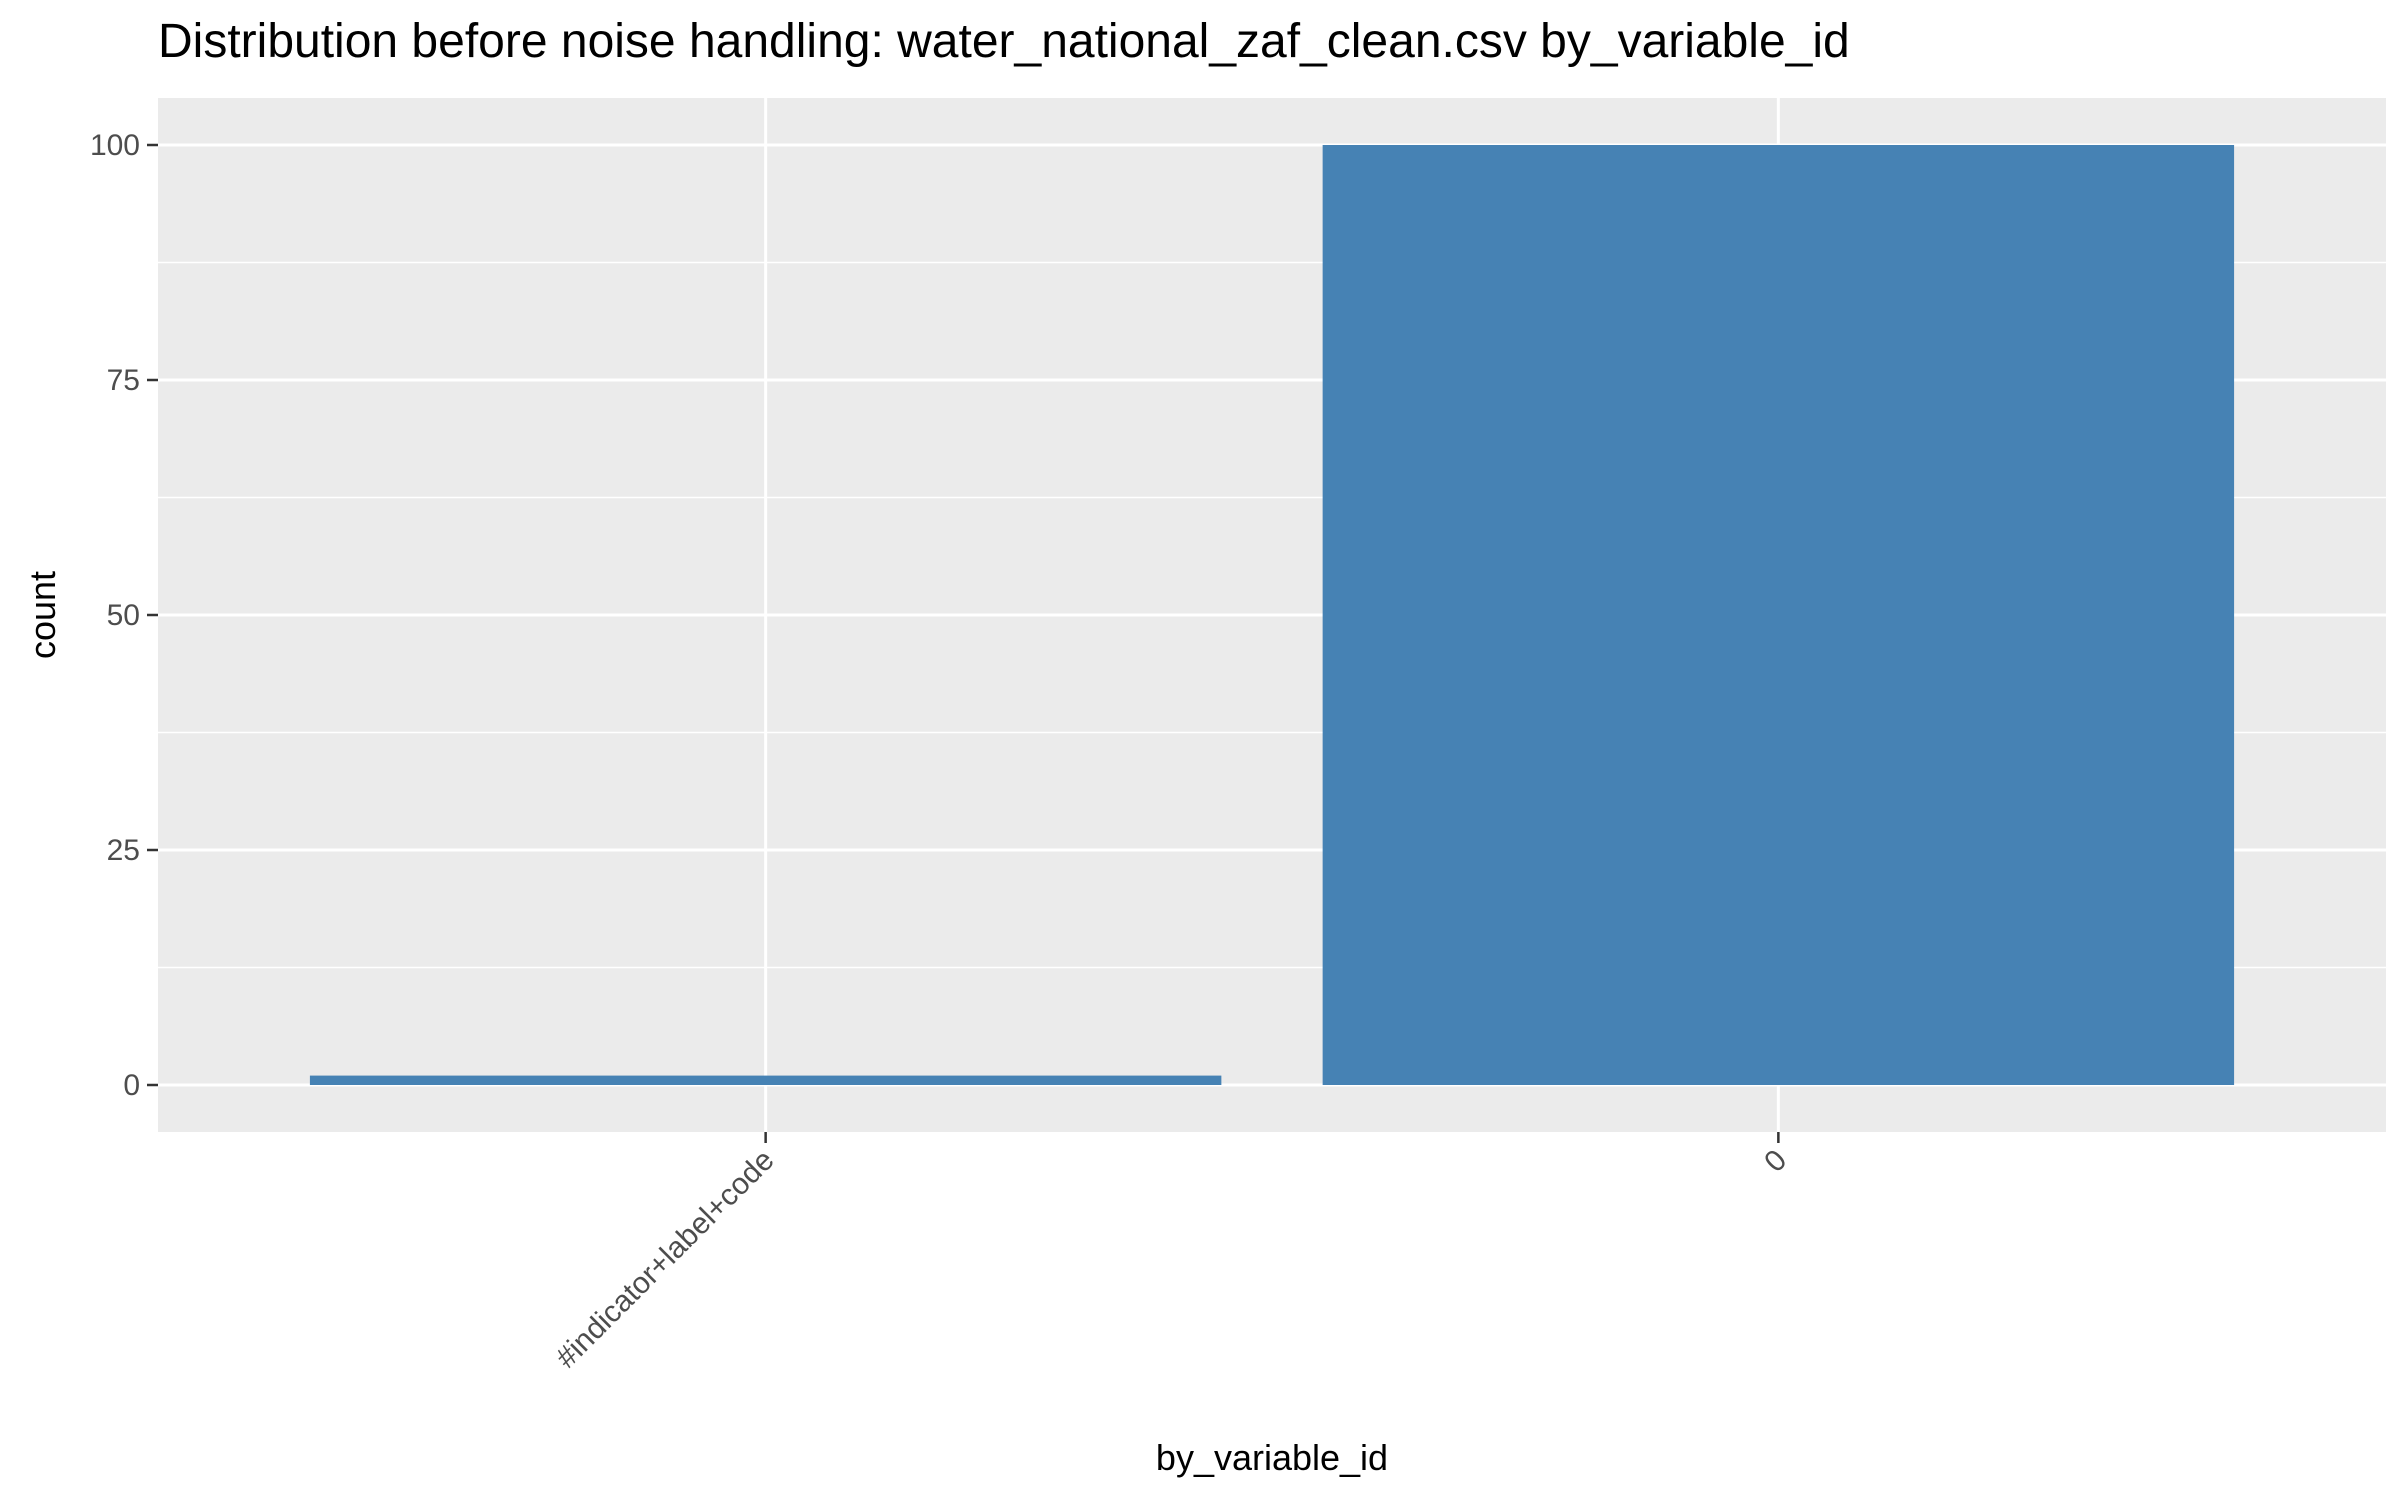 Image resolution: width=2400 pixels, height=1500 pixels. What do you see at coordinates (1272, 1457) in the screenshot?
I see `x-axis-label: by_variable_id` at bounding box center [1272, 1457].